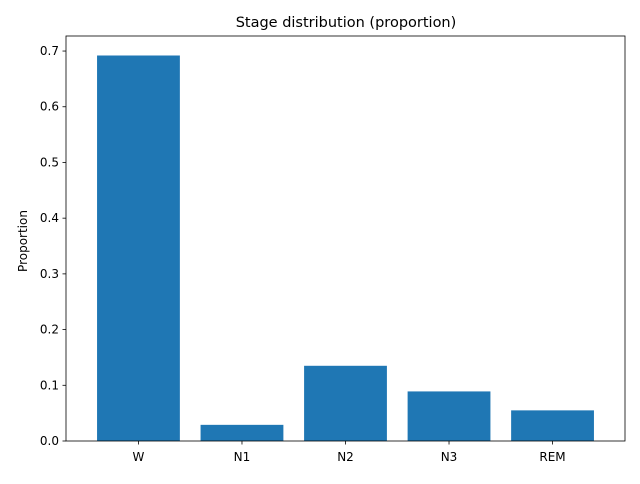 This screenshot has width=640, height=484. Describe the element at coordinates (49, 51) in the screenshot. I see `y-tick-label: 0.7` at that location.